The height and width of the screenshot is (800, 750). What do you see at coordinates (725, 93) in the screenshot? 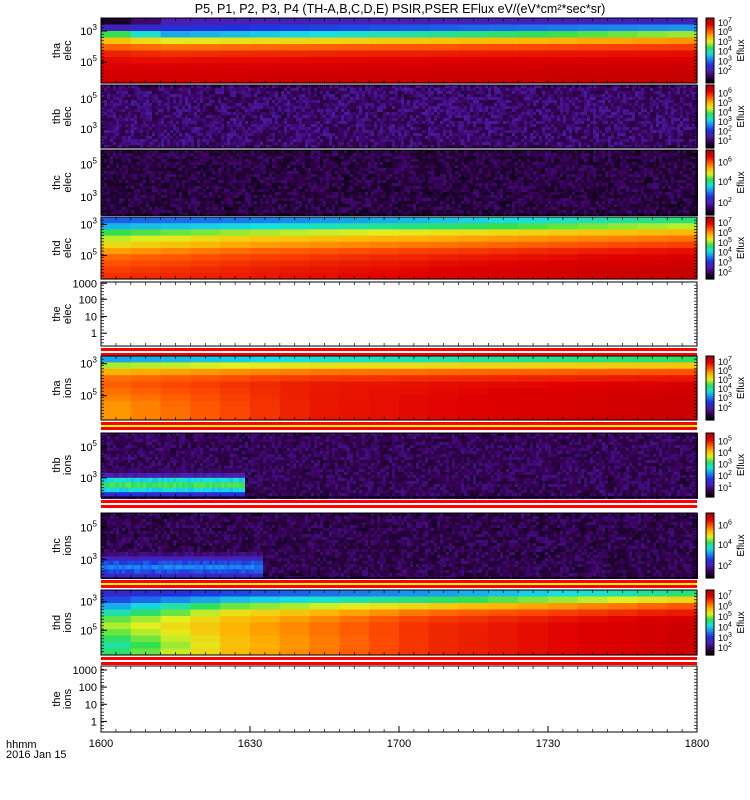
I see `colorbar-tick-label: 106` at bounding box center [725, 93].